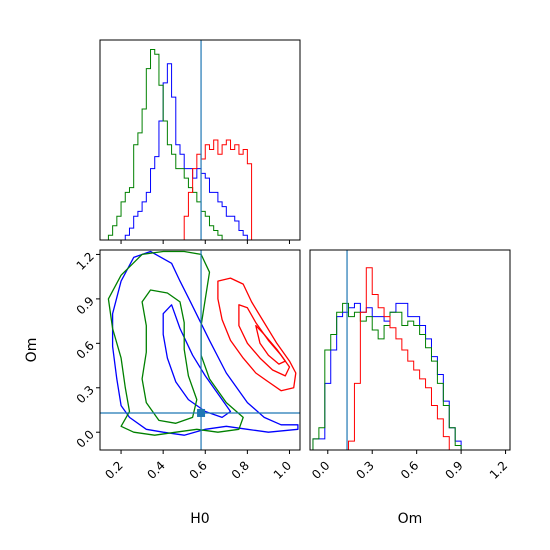 This screenshot has height=550, width=550. Describe the element at coordinates (390, 376) in the screenshot. I see `hist-om-series-run2` at that location.